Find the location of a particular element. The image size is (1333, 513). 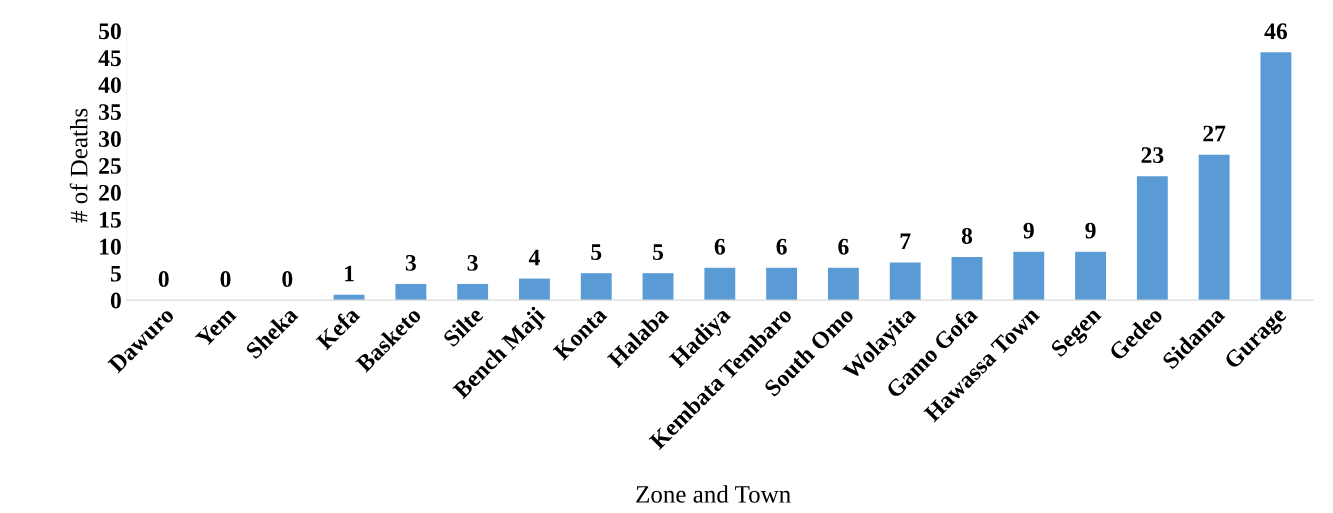

data-label: 1 is located at coordinates (349, 273).